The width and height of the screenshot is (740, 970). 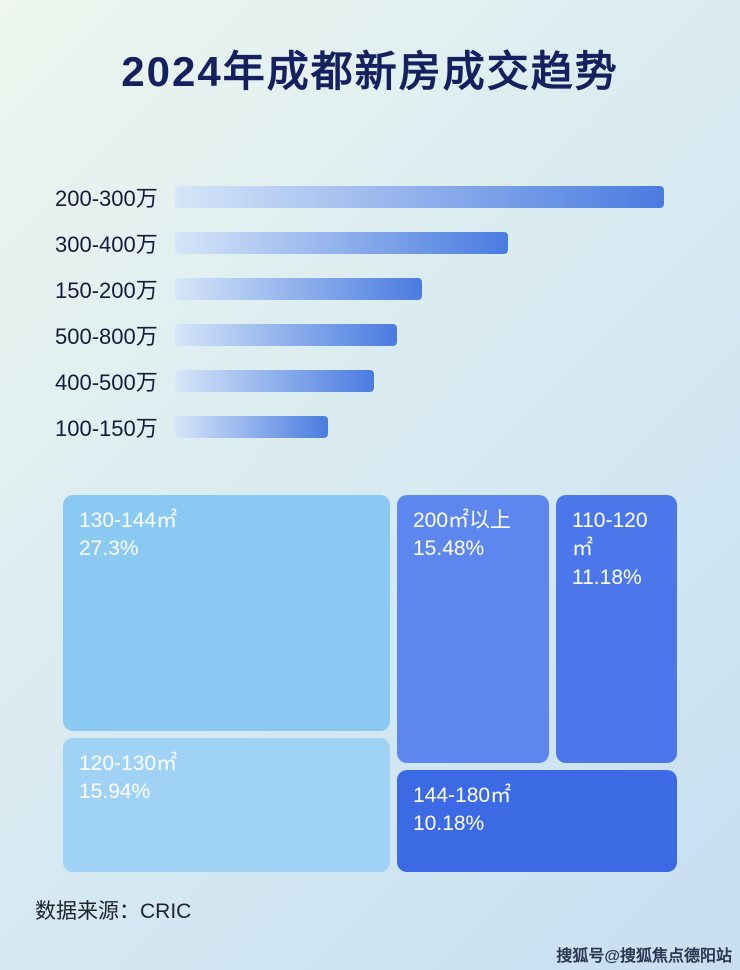 I want to click on treemap-block-value: 15.48%, so click(x=449, y=549).